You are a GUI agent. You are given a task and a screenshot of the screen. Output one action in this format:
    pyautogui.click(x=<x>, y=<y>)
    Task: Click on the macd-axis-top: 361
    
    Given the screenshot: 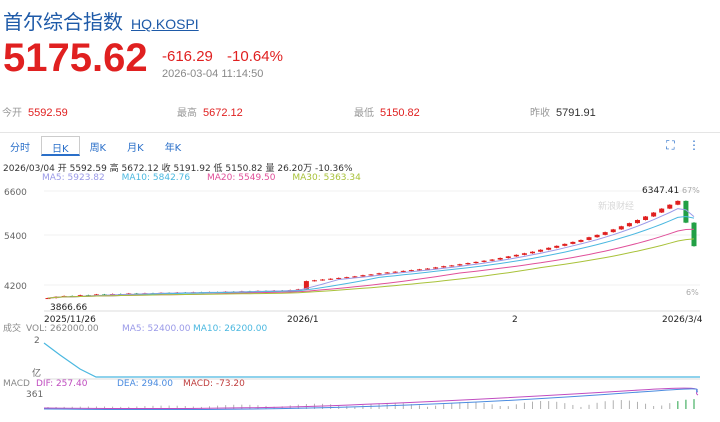 What is the action you would take?
    pyautogui.click(x=34, y=395)
    